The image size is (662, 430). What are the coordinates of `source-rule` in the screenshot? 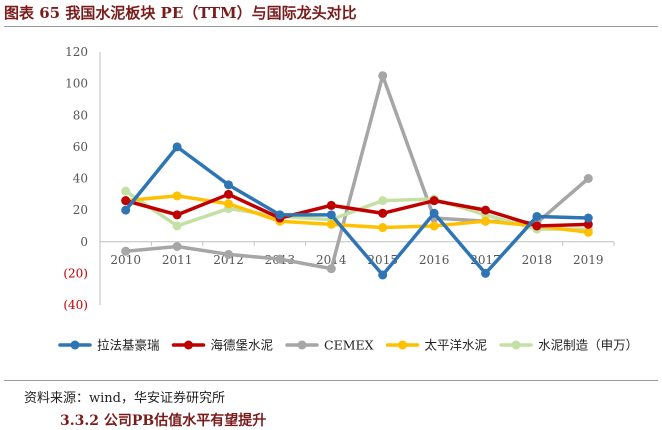 It's located at (331, 380).